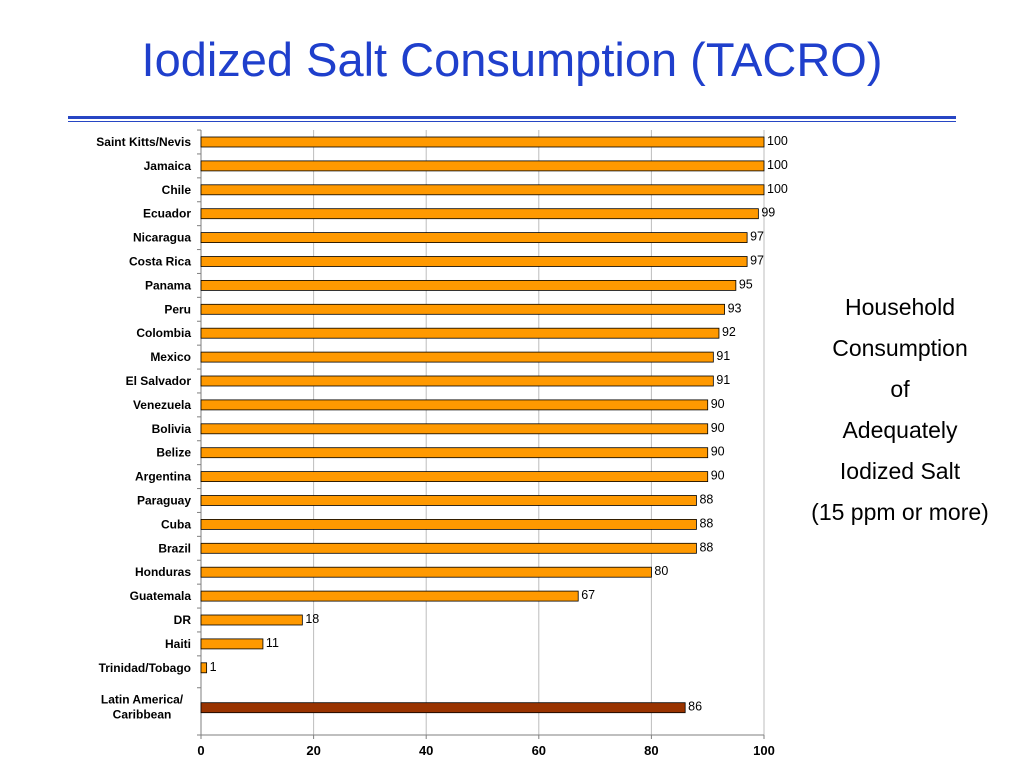 The image size is (1024, 768). I want to click on category-label: Argentina, so click(163, 477).